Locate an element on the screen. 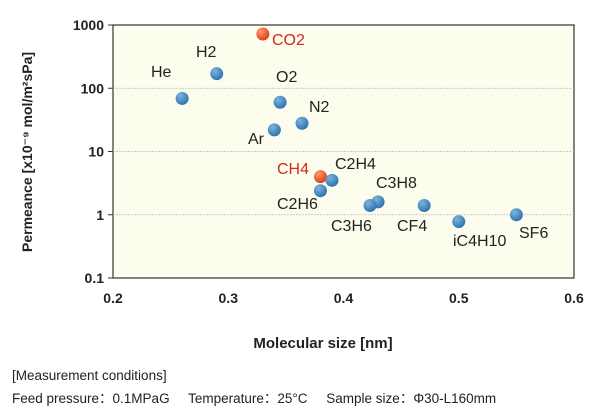 This screenshot has width=600, height=417. x-tick-label: 0.2 is located at coordinates (113, 298).